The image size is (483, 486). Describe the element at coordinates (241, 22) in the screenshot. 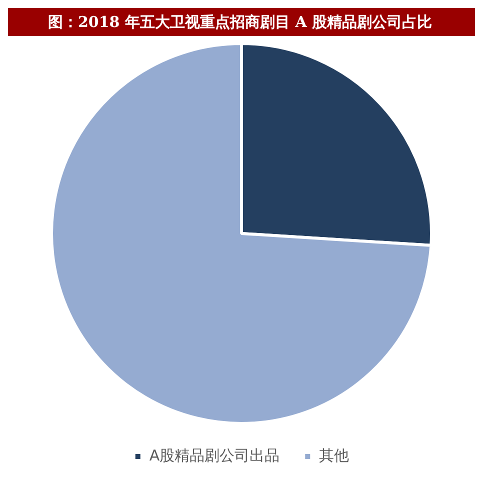

I see `chart-title: 图：2018 年五大卫视重点招商剧目 A 股精品剧公司占比` at that location.